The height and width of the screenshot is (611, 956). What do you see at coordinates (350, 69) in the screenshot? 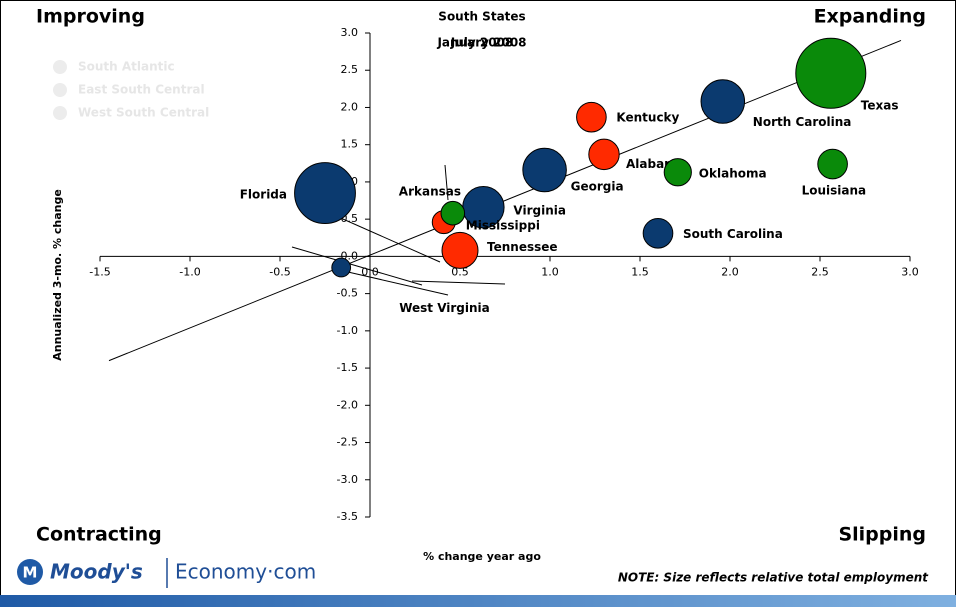
I see `y-tick-label: 2.5` at bounding box center [350, 69].